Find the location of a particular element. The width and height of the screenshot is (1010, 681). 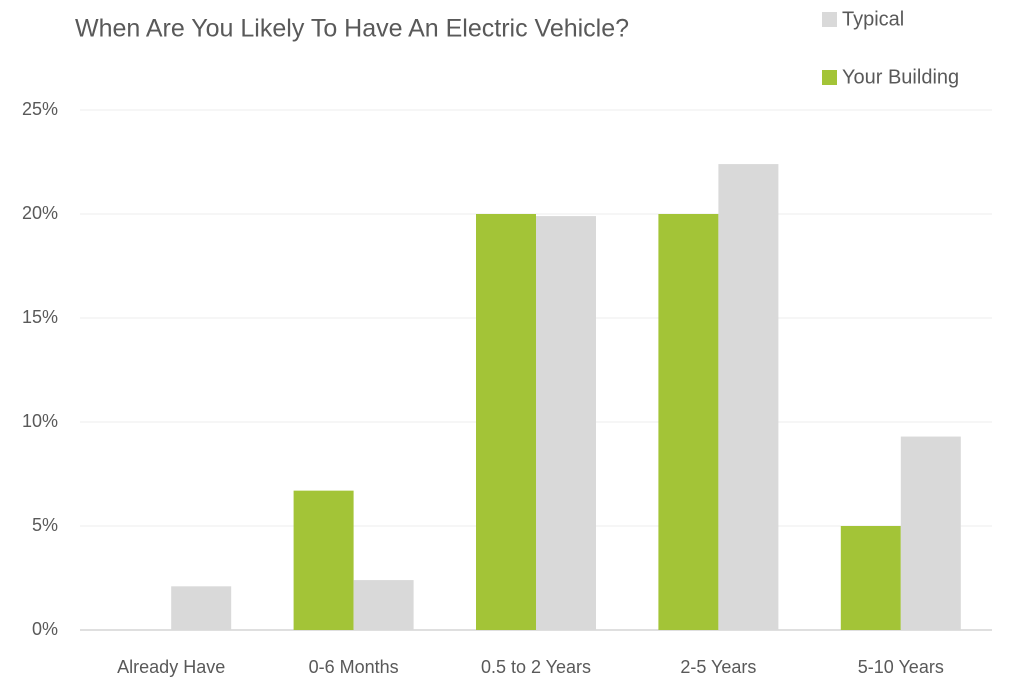

y-tick-label: 15% is located at coordinates (40, 317).